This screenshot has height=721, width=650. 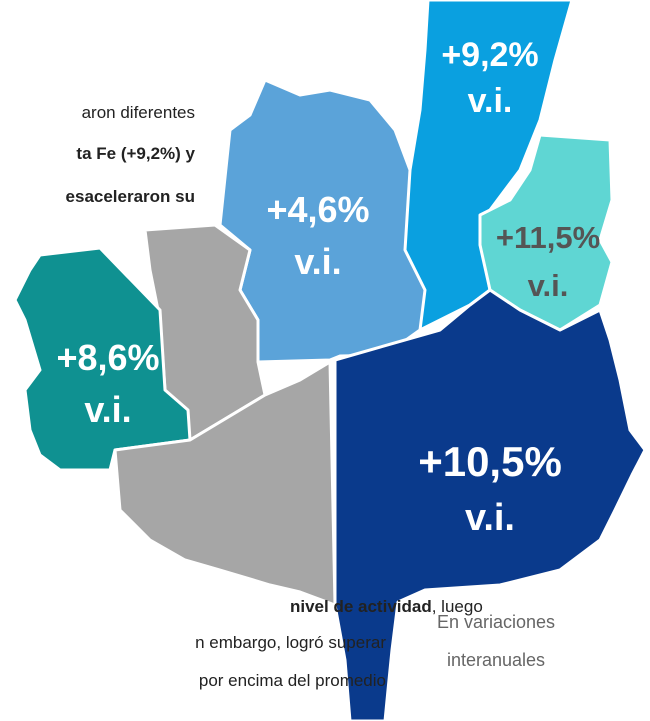 I want to click on bold-text: nivel de actividad, so click(x=361, y=606).